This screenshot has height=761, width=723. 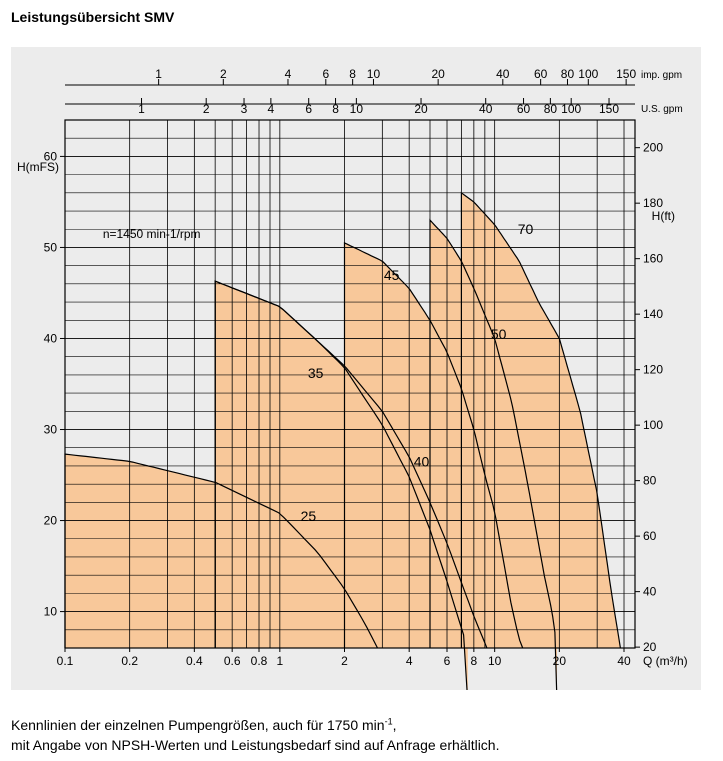 What do you see at coordinates (663, 216) in the screenshot?
I see `y-axis-label-right: H(ft)` at bounding box center [663, 216].